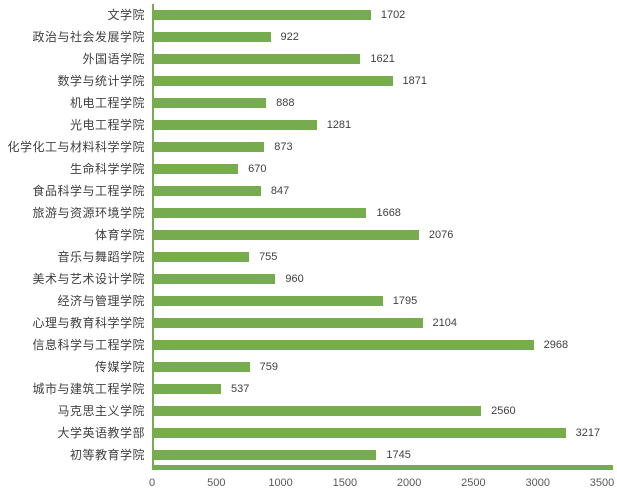 The image size is (617, 499). Describe the element at coordinates (119, 367) in the screenshot. I see `category-label: 传媒学院` at that location.